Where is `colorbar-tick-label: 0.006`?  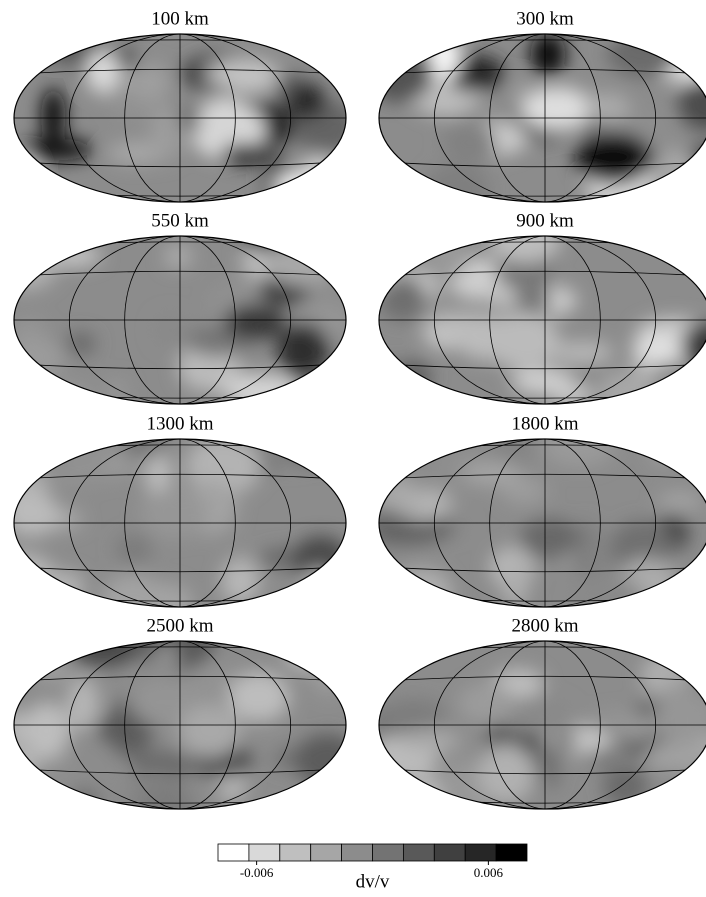 colorbar-tick-label: 0.006 is located at coordinates (489, 872).